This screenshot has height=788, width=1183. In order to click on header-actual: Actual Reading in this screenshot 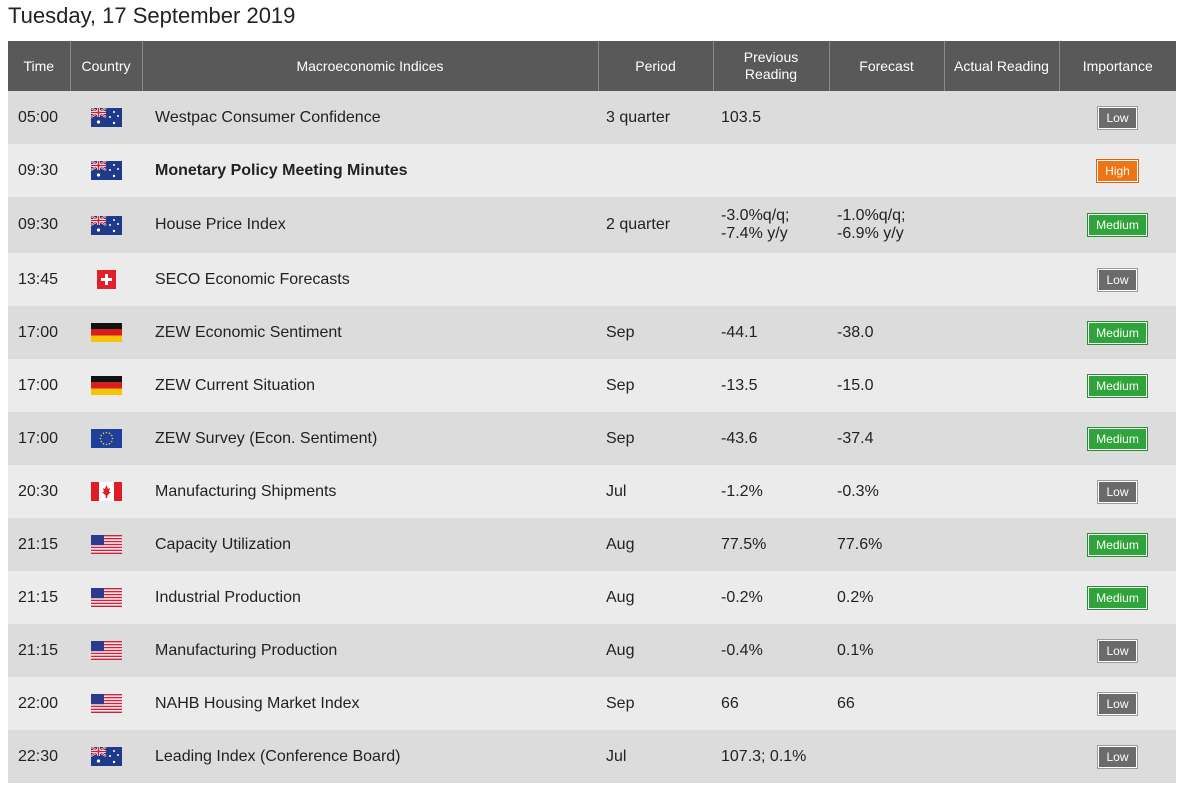, I will do `click(1002, 66)`.